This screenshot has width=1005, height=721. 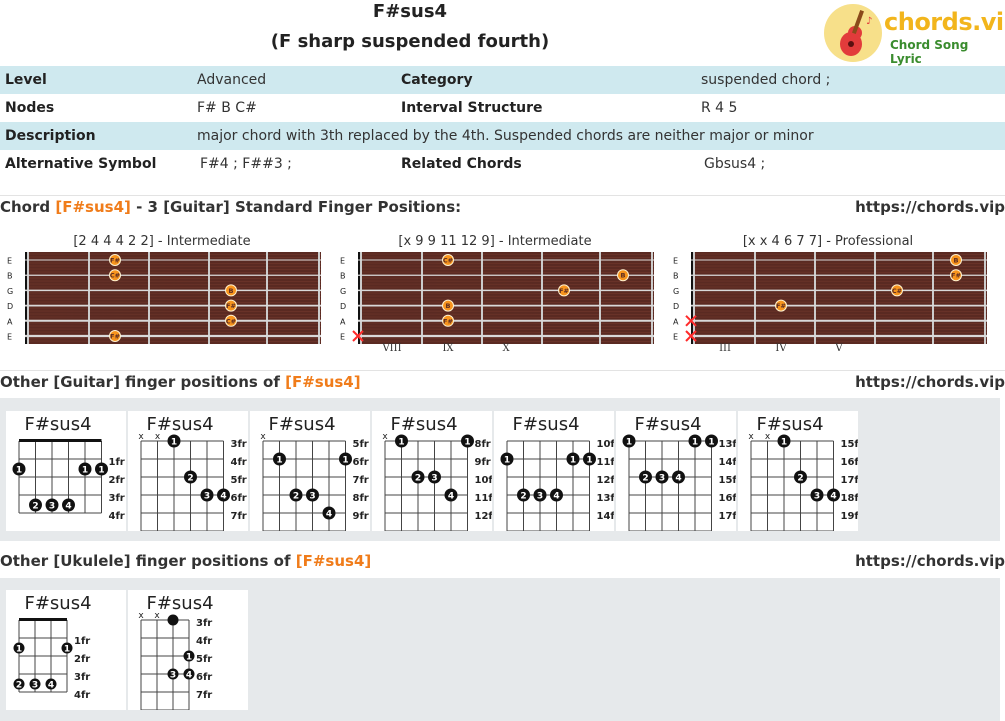 I want to click on mute-icon, so click(x=691, y=321).